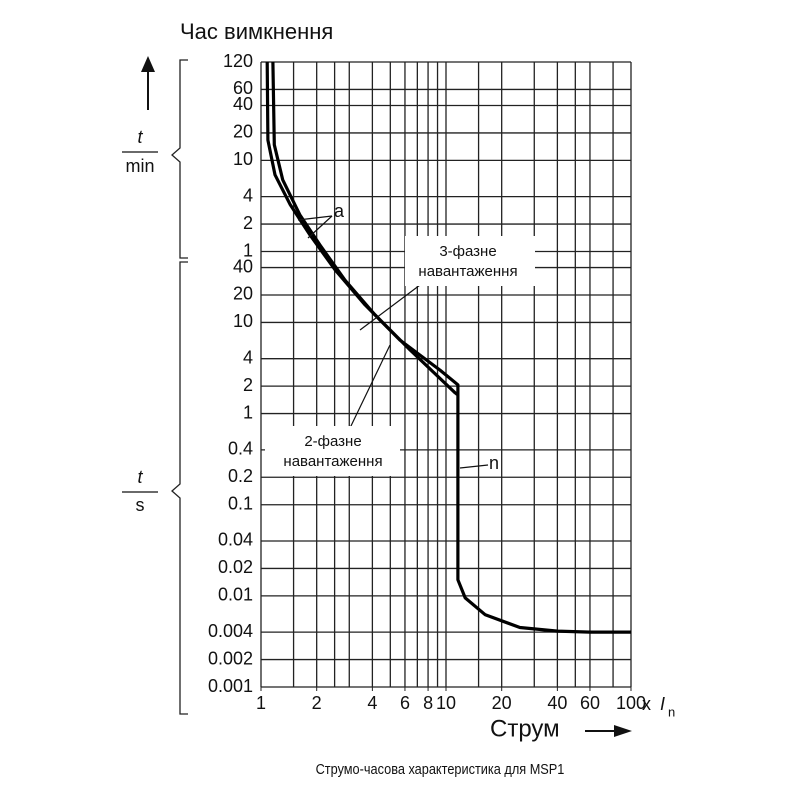 Image resolution: width=800 pixels, height=805 pixels. Describe the element at coordinates (230, 686) in the screenshot. I see `y-tick-label: 0.001` at that location.